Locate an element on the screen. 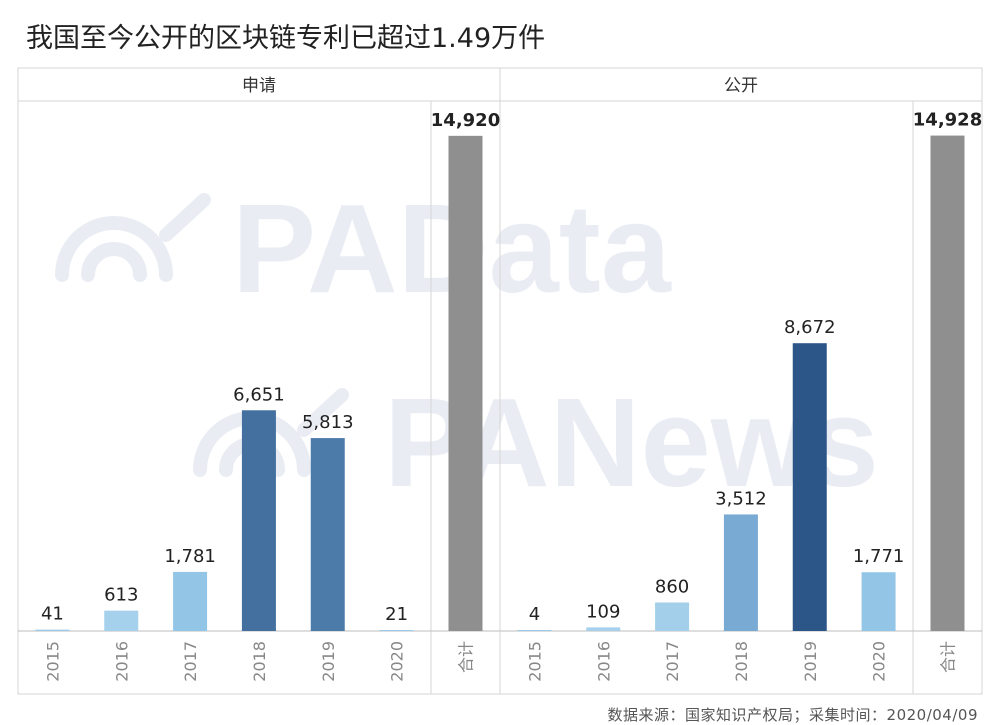 The height and width of the screenshot is (725, 1000). value-label: 1,771 is located at coordinates (879, 556).